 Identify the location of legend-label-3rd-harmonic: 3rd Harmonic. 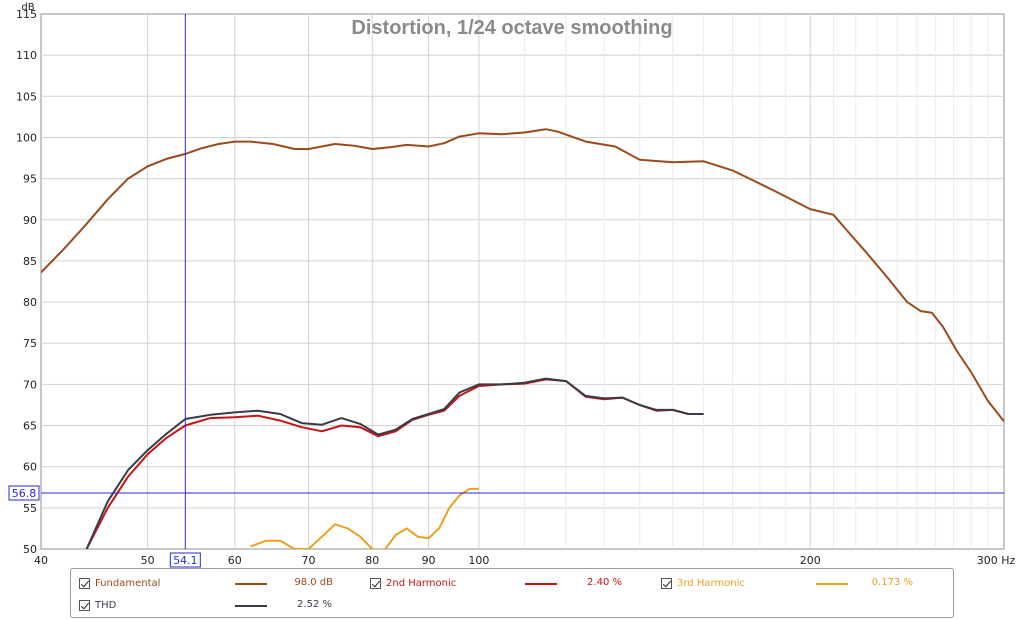
(711, 583).